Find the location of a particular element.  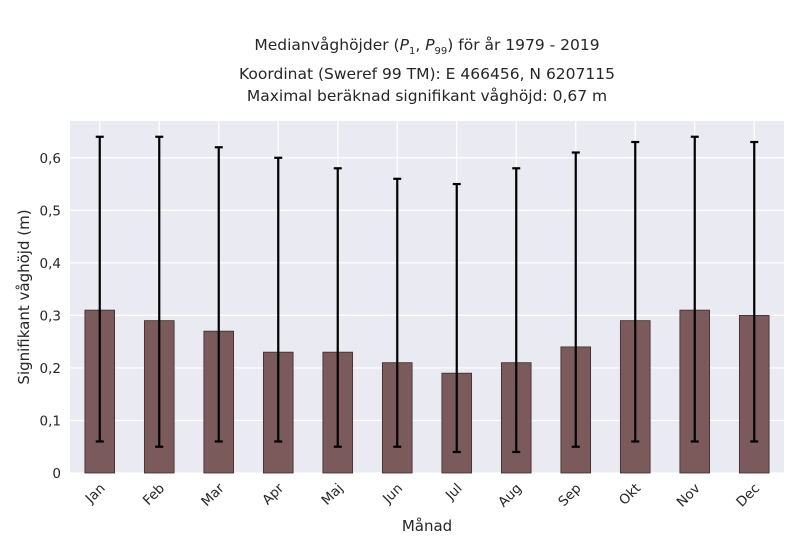

error-bar-maj is located at coordinates (337, 307).